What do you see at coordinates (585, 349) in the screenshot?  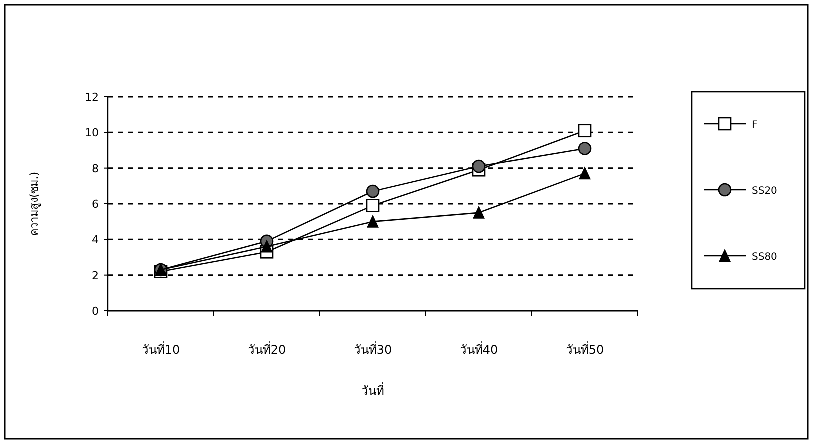 I see `x-tick-label: วันที่50` at bounding box center [585, 349].